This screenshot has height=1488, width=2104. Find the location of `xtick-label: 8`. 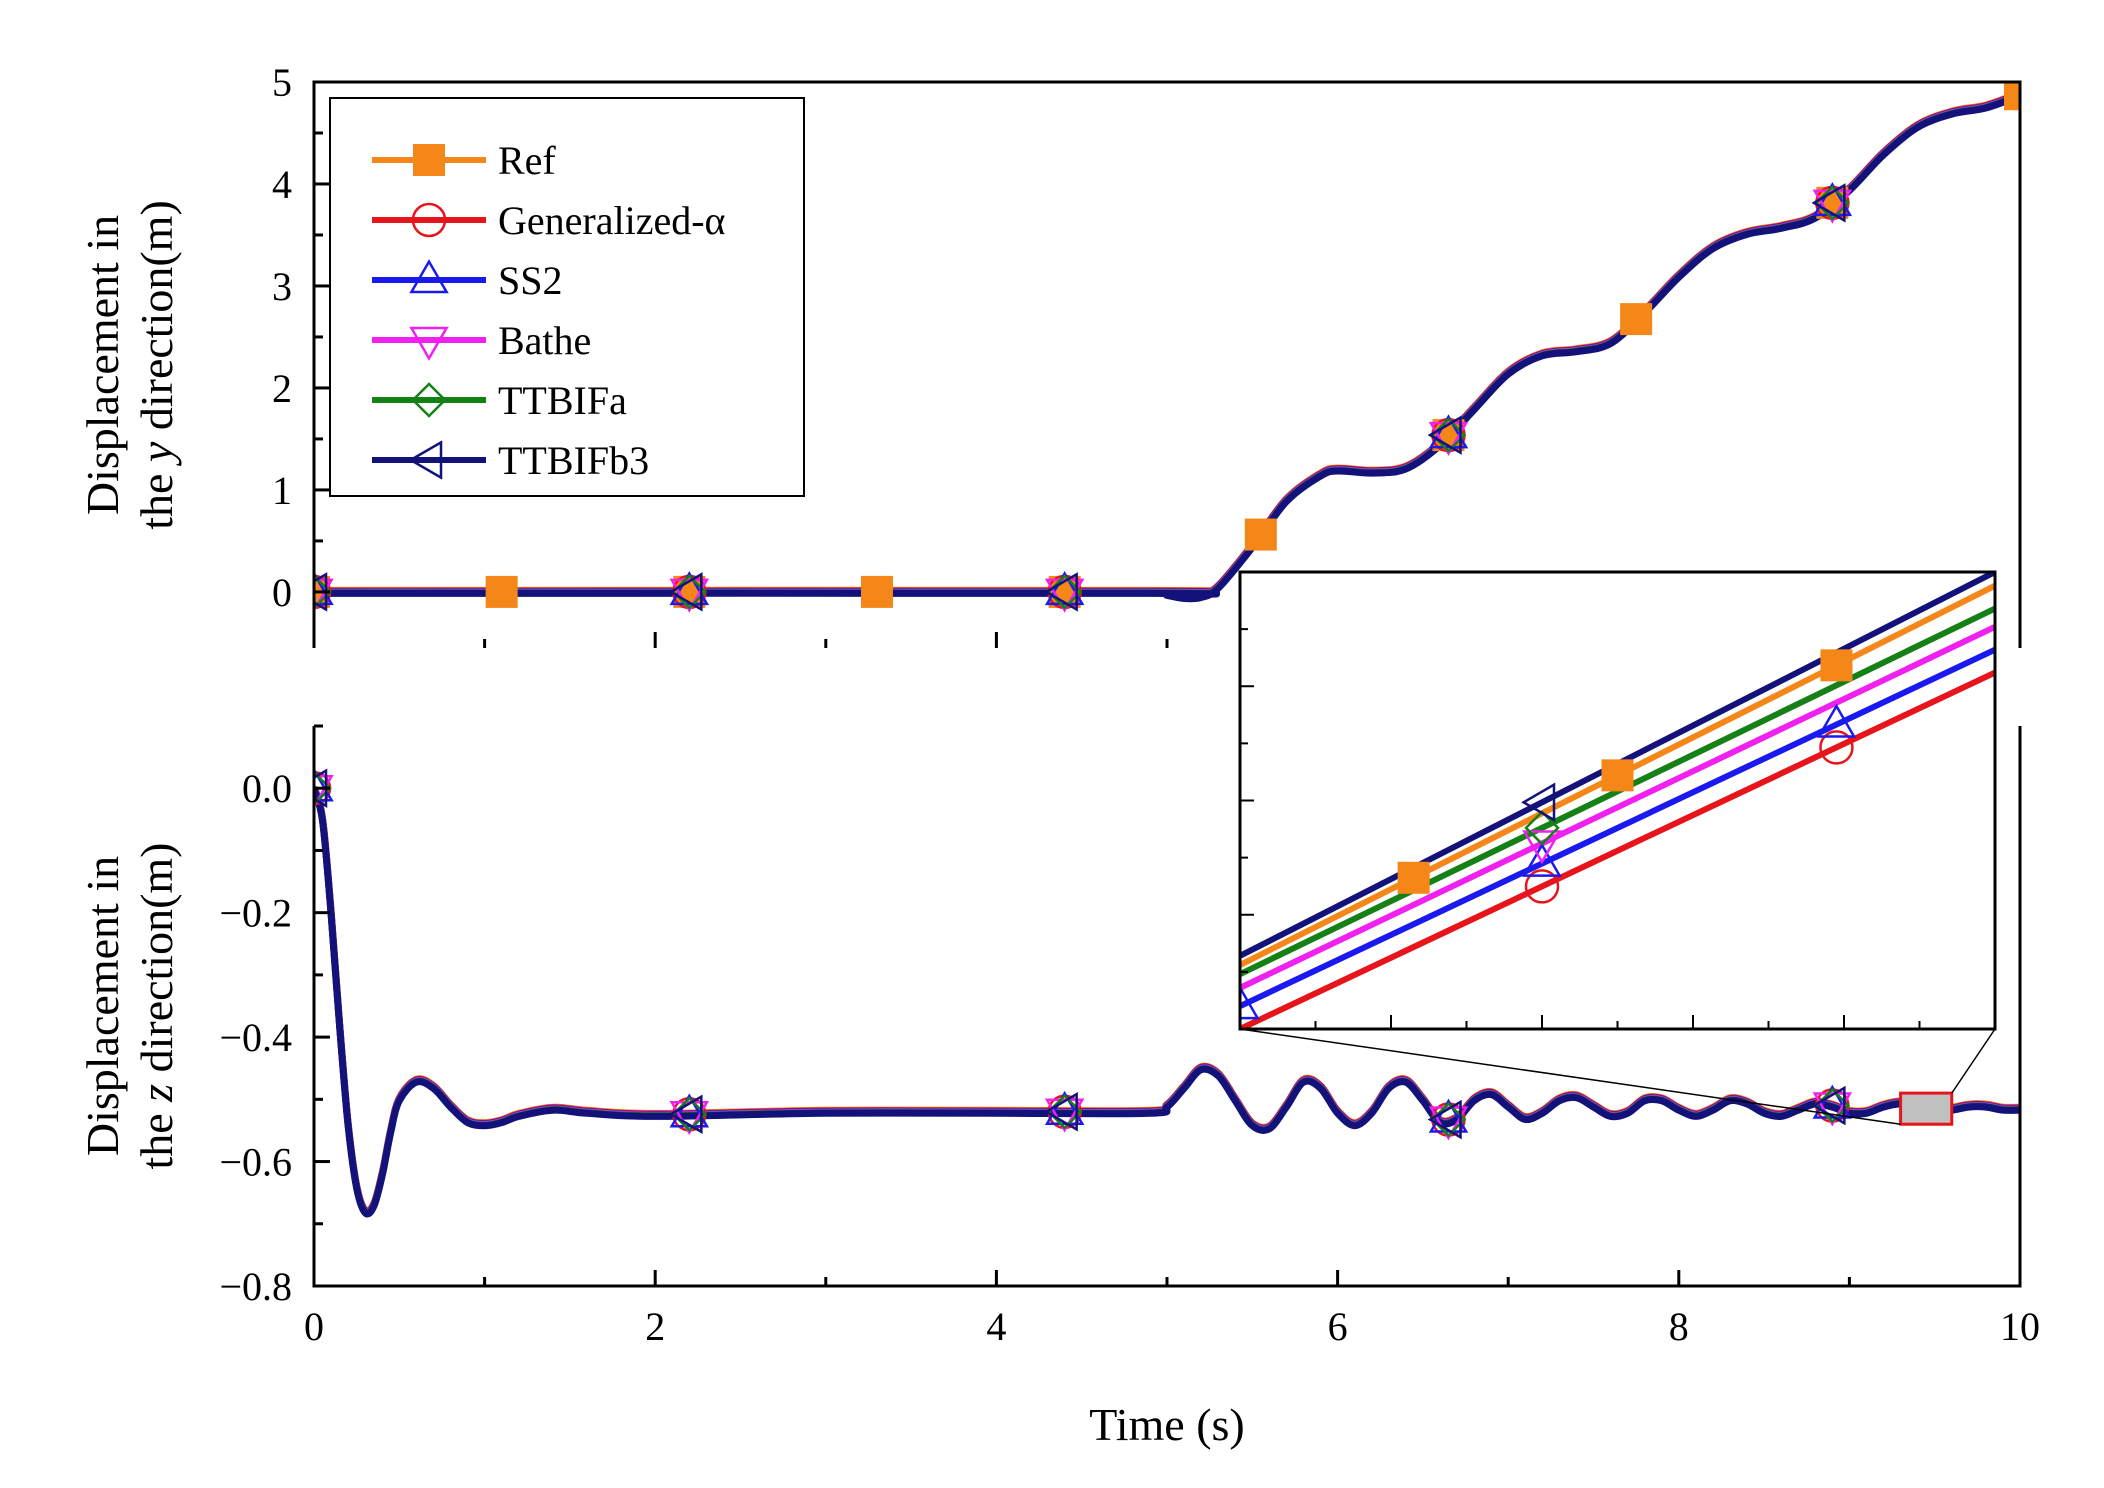

xtick-label: 8 is located at coordinates (1679, 1326).